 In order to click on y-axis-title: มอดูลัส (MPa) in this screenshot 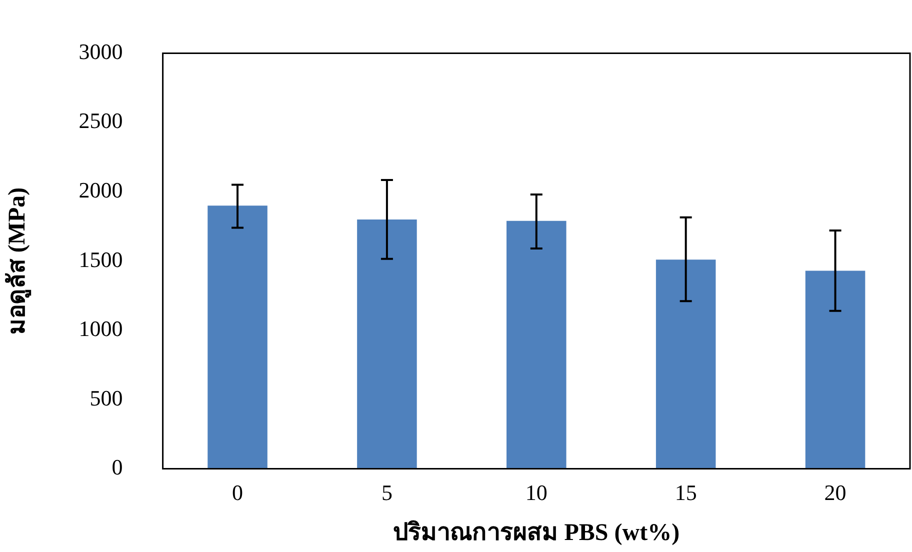, I will do `click(18, 261)`.